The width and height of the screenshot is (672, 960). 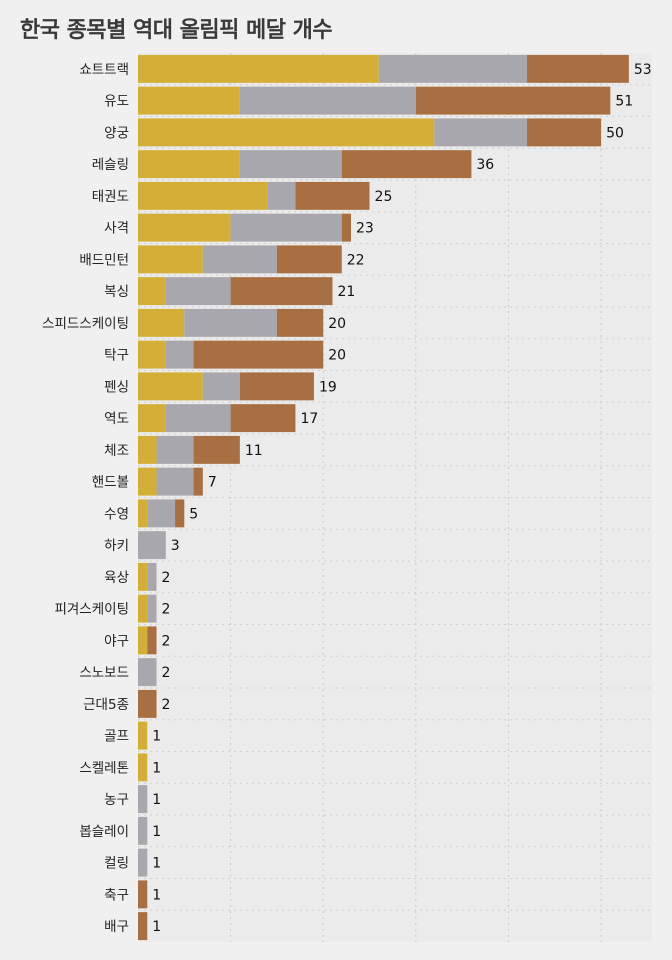 What do you see at coordinates (116, 356) in the screenshot?
I see `category-label: 탁구` at bounding box center [116, 356].